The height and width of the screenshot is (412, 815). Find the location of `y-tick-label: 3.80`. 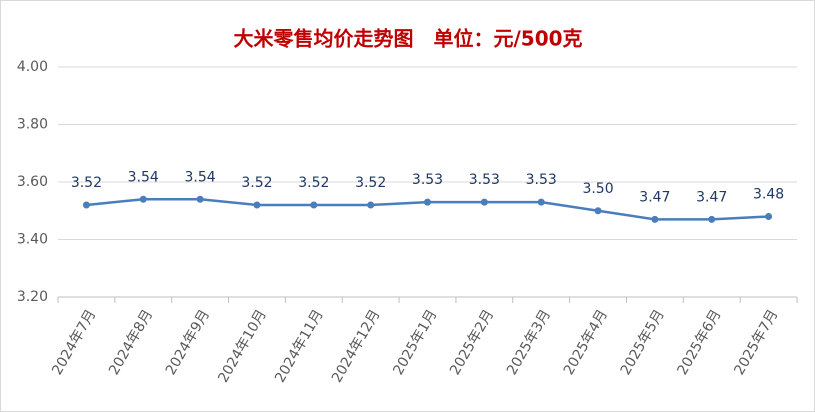

y-tick-label: 3.80 is located at coordinates (32, 125).